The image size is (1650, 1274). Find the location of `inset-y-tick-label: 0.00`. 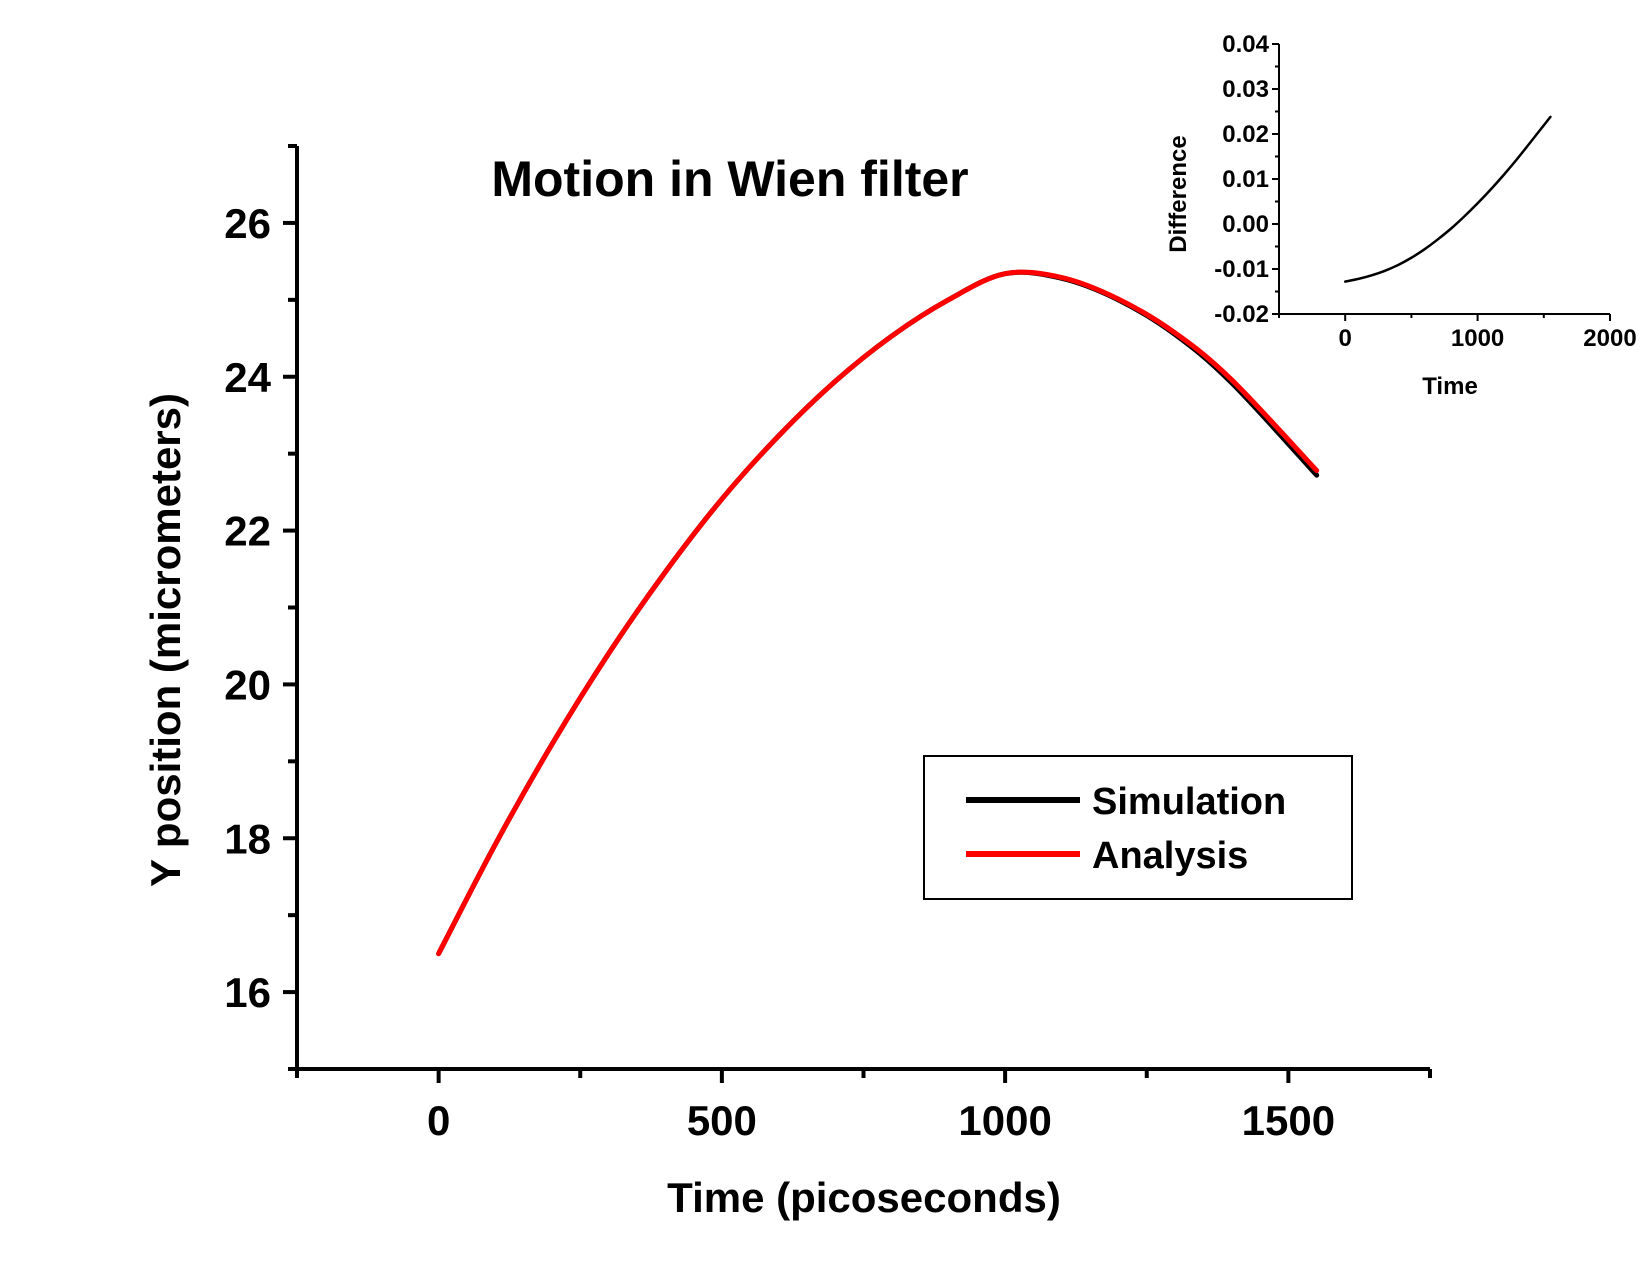

inset-y-tick-label: 0.00 is located at coordinates (1245, 224).